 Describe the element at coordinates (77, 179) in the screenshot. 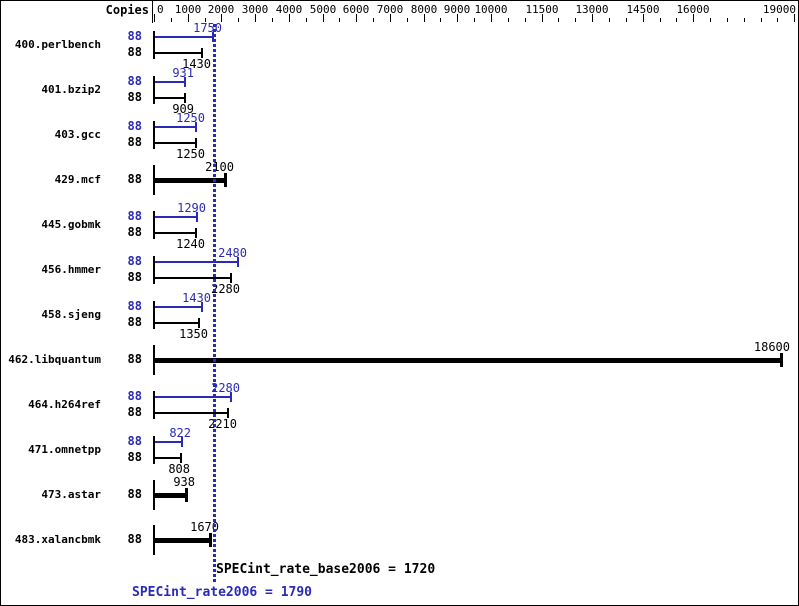

I see `benchmark-label: 429.mcf` at that location.